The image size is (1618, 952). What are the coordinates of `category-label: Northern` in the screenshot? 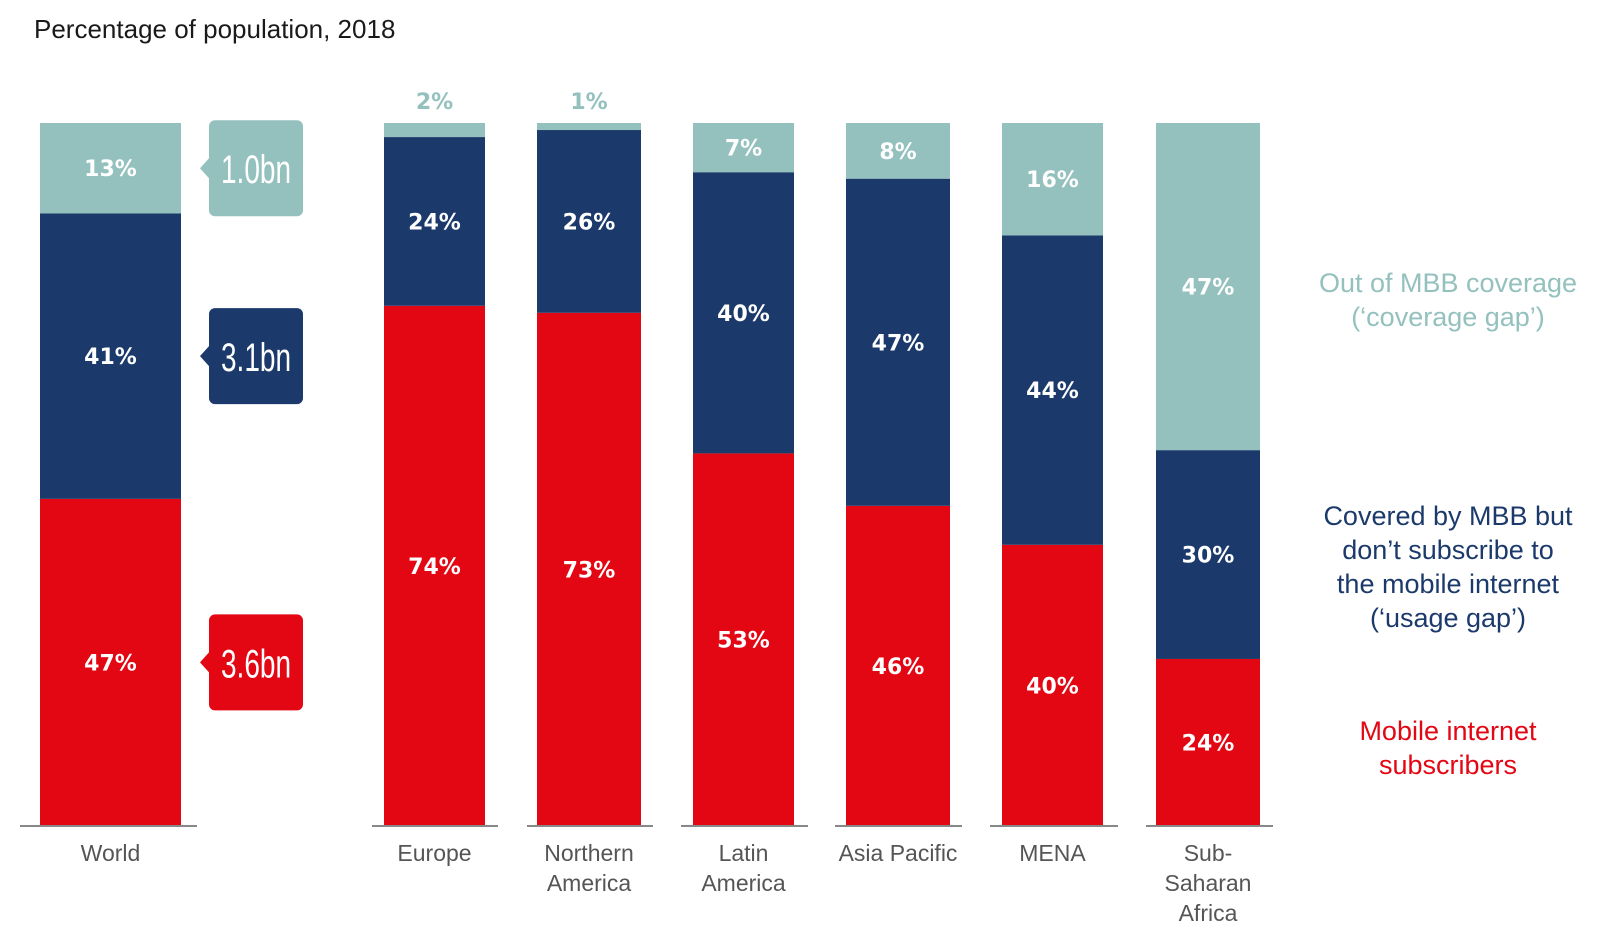 It's located at (588, 853).